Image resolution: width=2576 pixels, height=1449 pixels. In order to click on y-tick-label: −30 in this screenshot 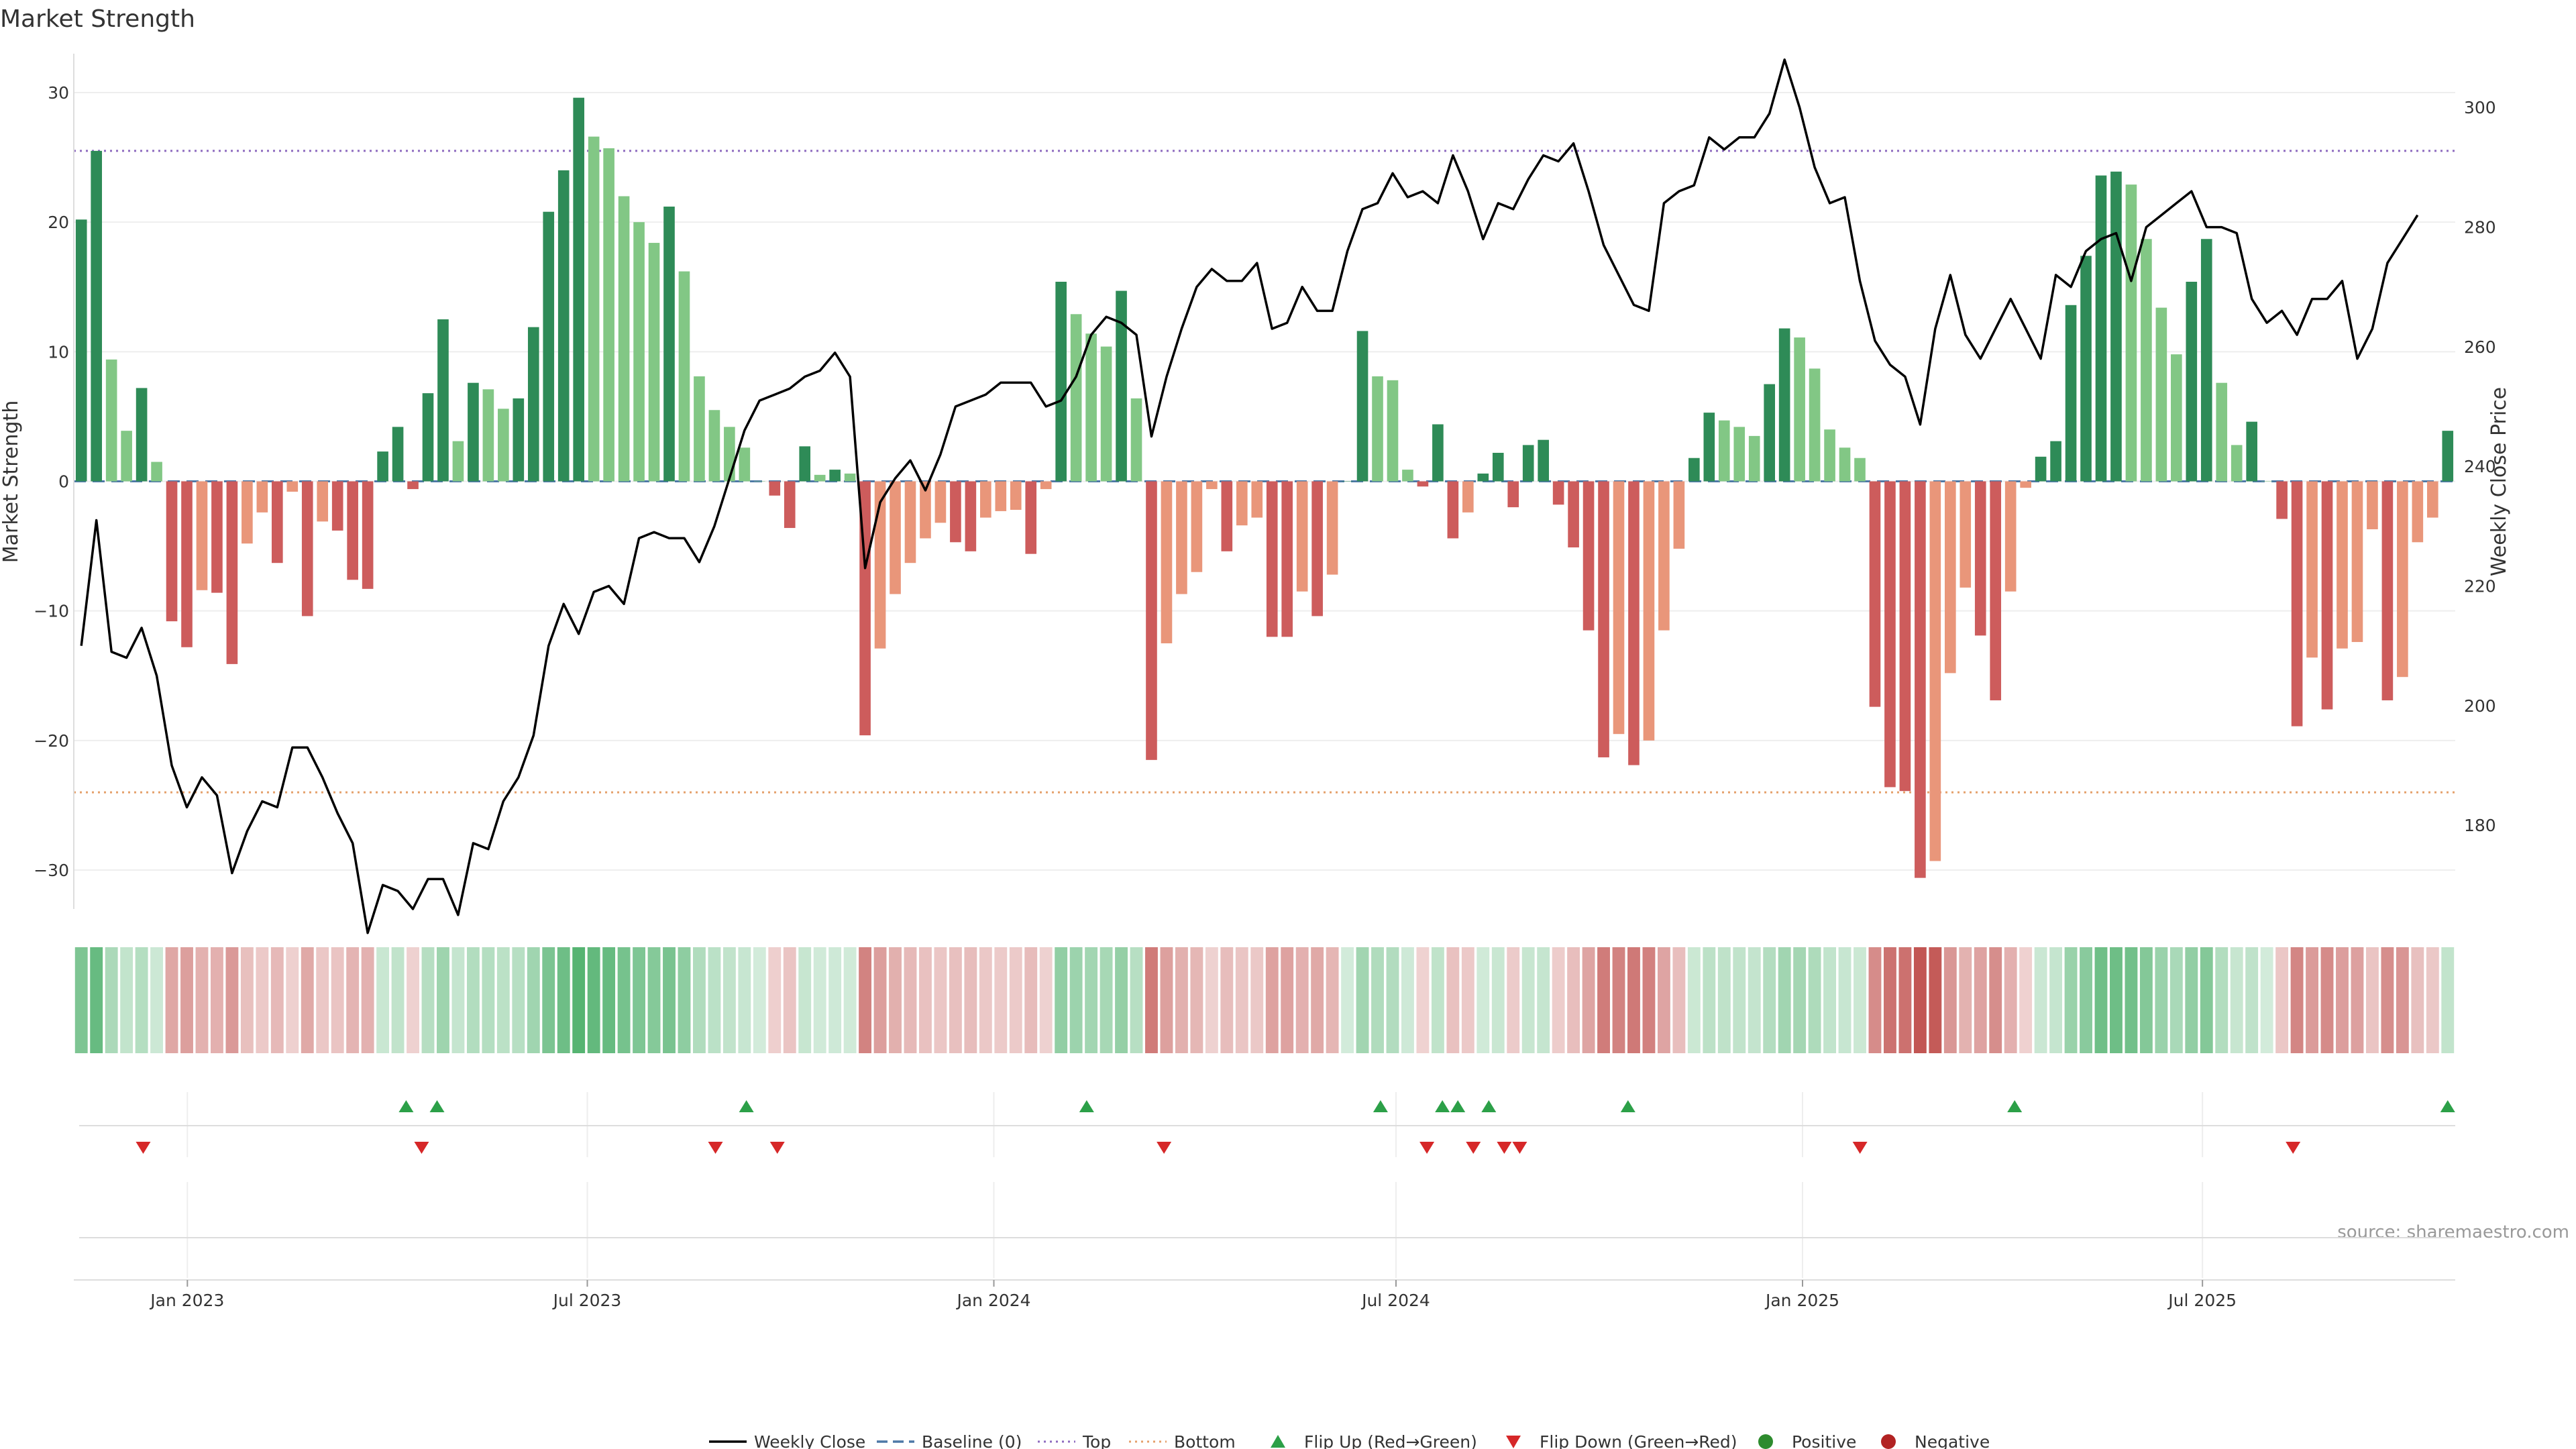, I will do `click(51, 870)`.